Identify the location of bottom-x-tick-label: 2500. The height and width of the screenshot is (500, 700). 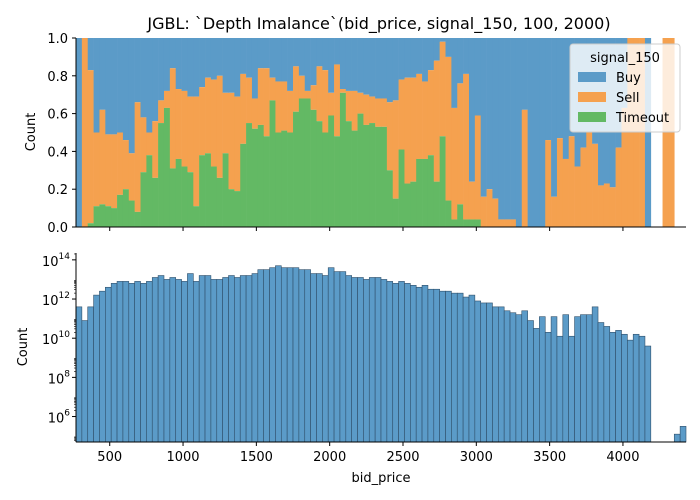
(402, 457).